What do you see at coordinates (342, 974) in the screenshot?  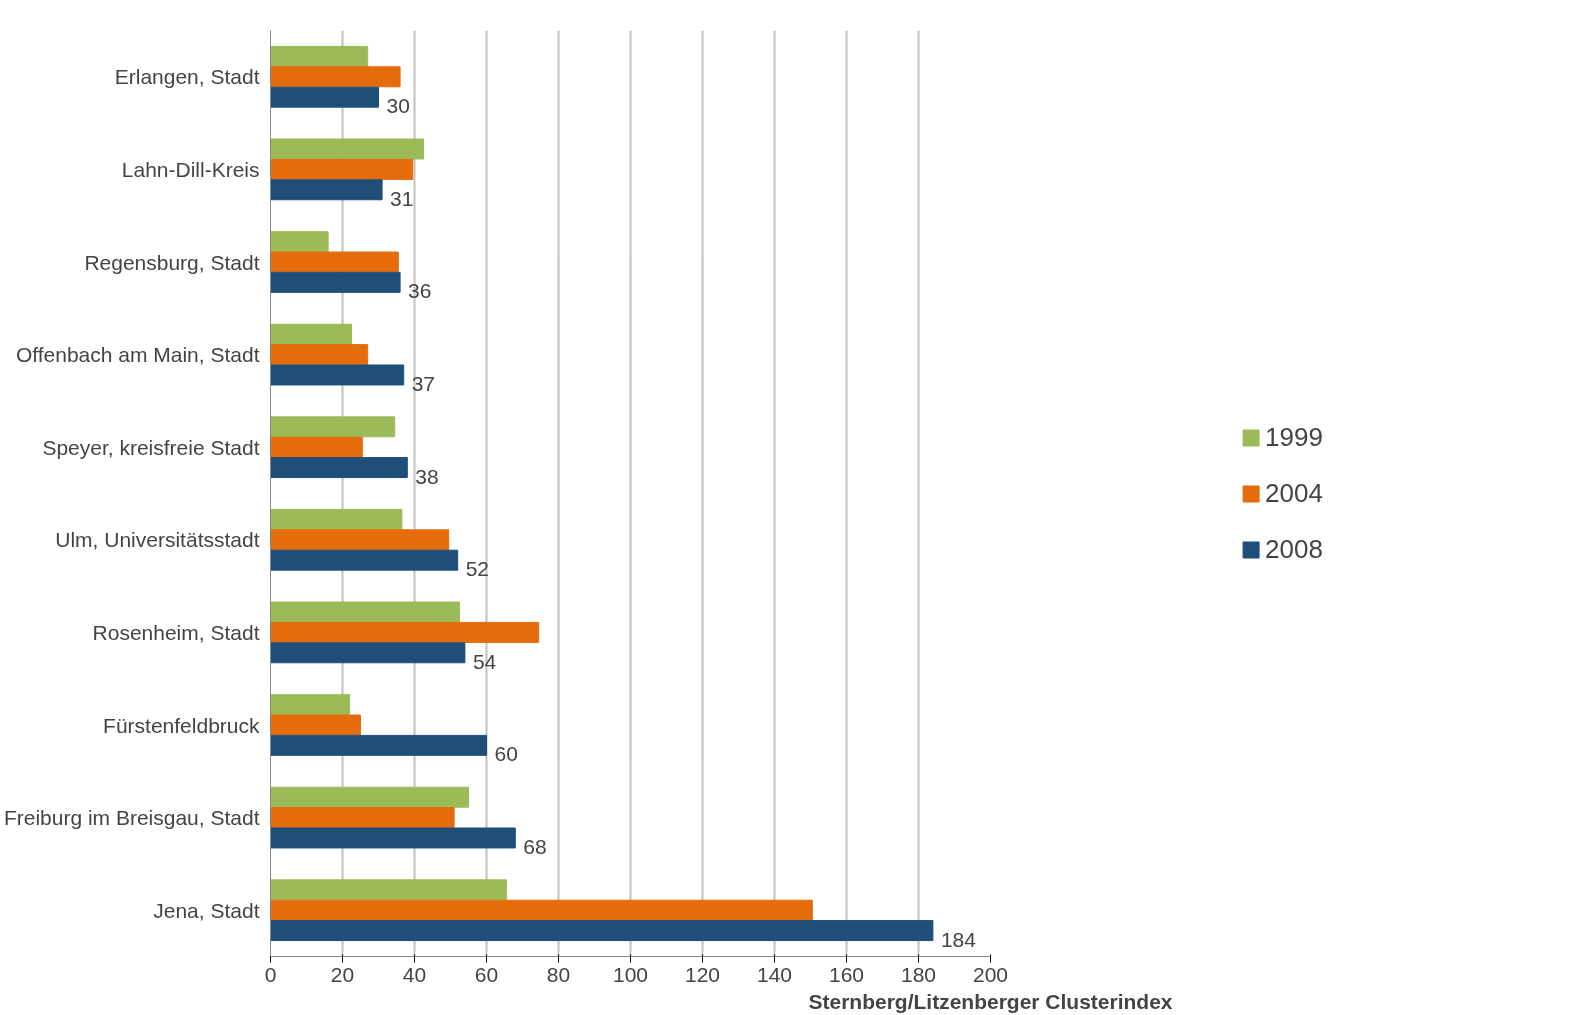 I see `x-tick-label: 20` at bounding box center [342, 974].